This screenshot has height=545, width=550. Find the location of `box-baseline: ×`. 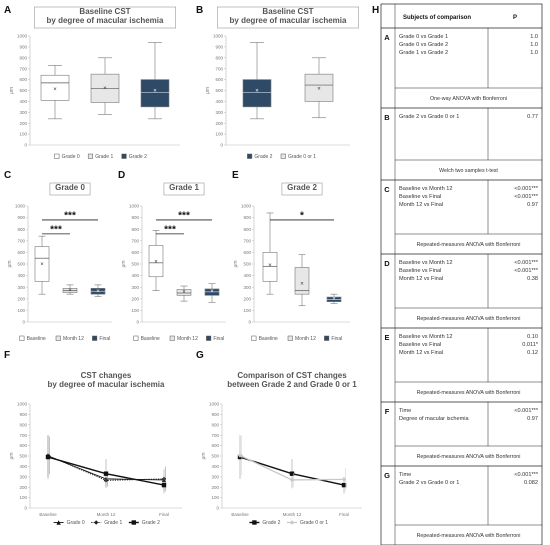

box-baseline: × is located at coordinates (156, 260).